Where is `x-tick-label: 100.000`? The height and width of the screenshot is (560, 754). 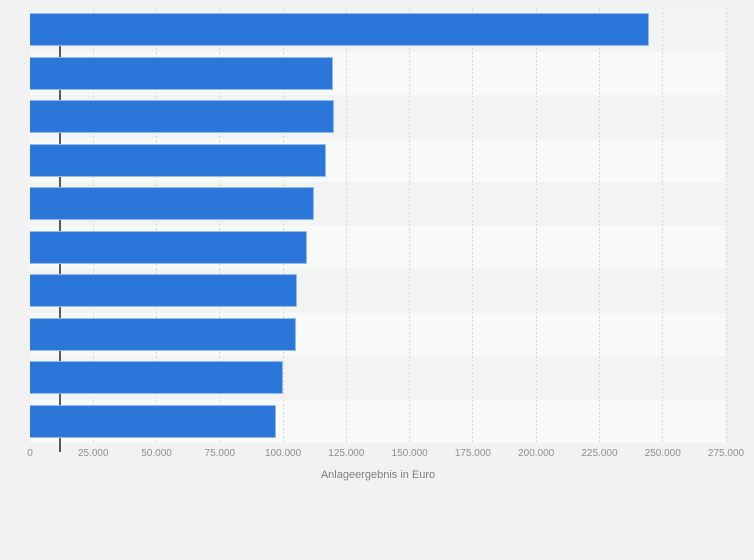 x-tick-label: 100.000 is located at coordinates (283, 453).